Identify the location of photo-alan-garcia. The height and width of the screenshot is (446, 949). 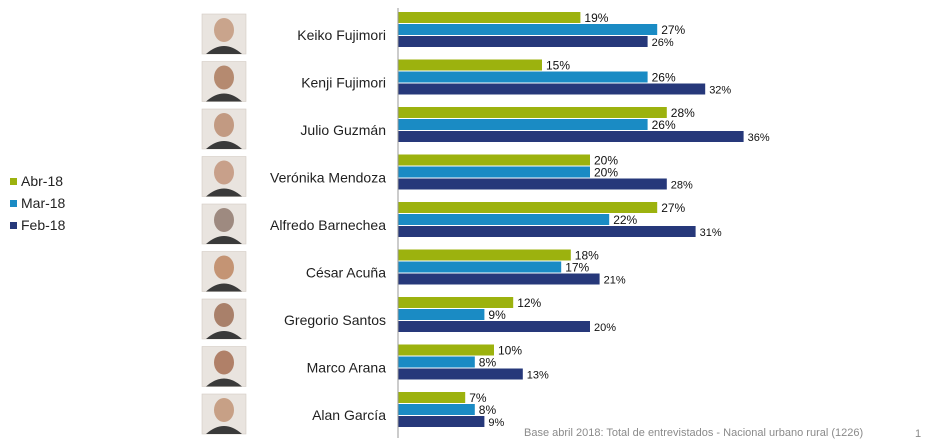
(224, 414).